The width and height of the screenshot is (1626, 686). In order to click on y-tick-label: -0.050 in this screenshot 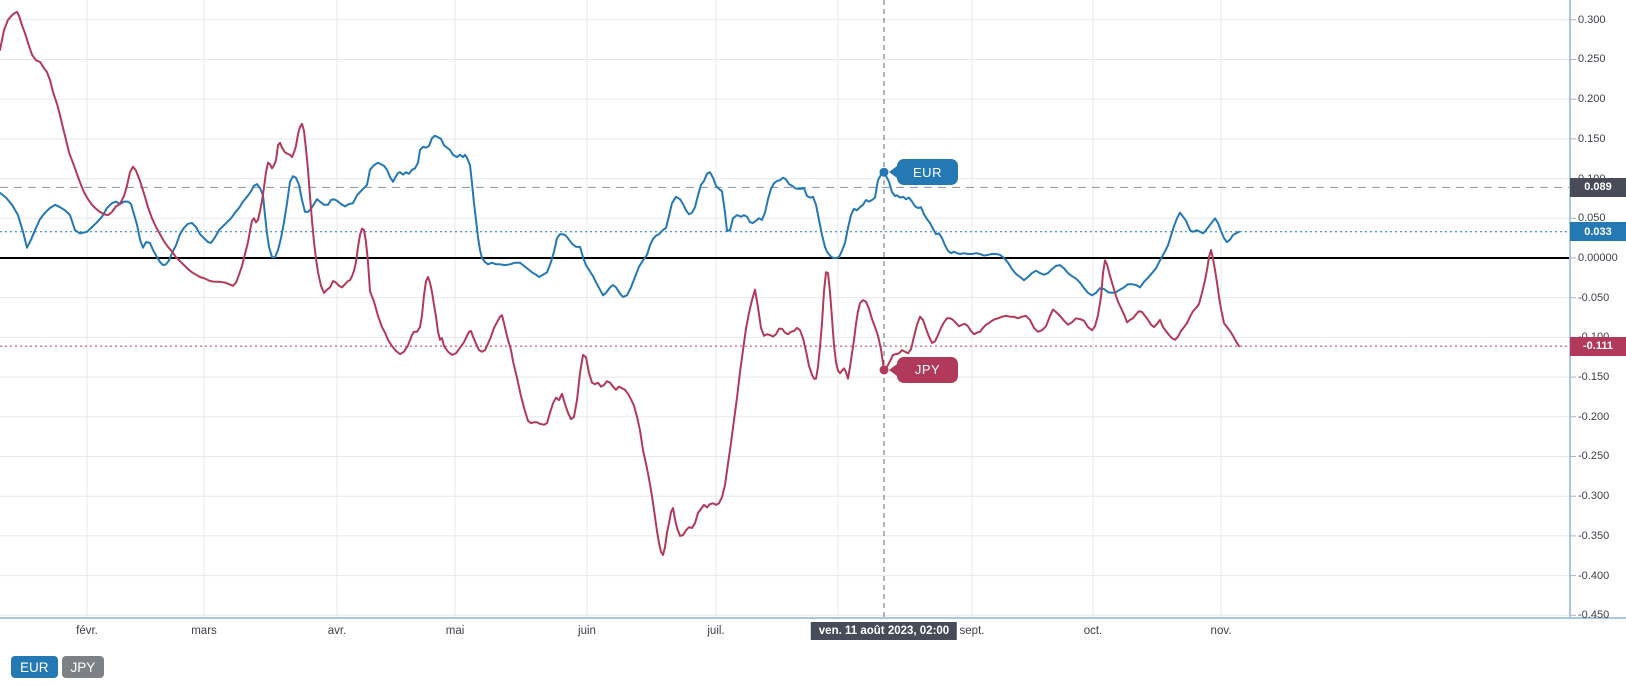, I will do `click(1594, 297)`.